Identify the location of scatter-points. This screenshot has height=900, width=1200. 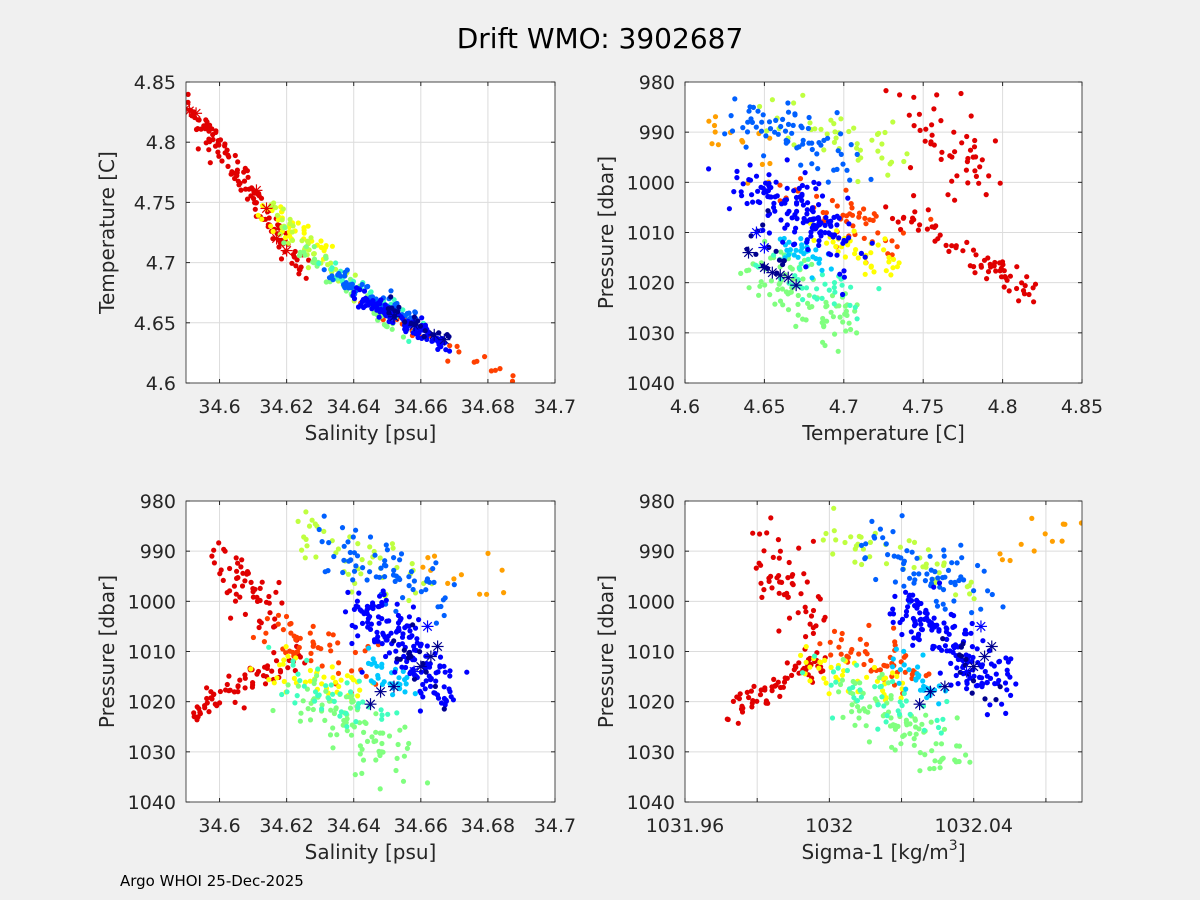
(349, 650).